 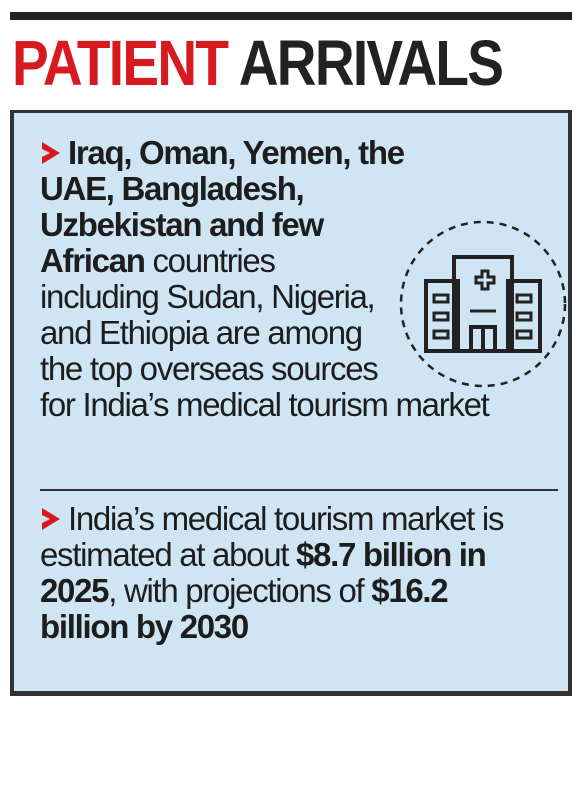 I want to click on title-red: PATIENT, so click(x=120, y=63).